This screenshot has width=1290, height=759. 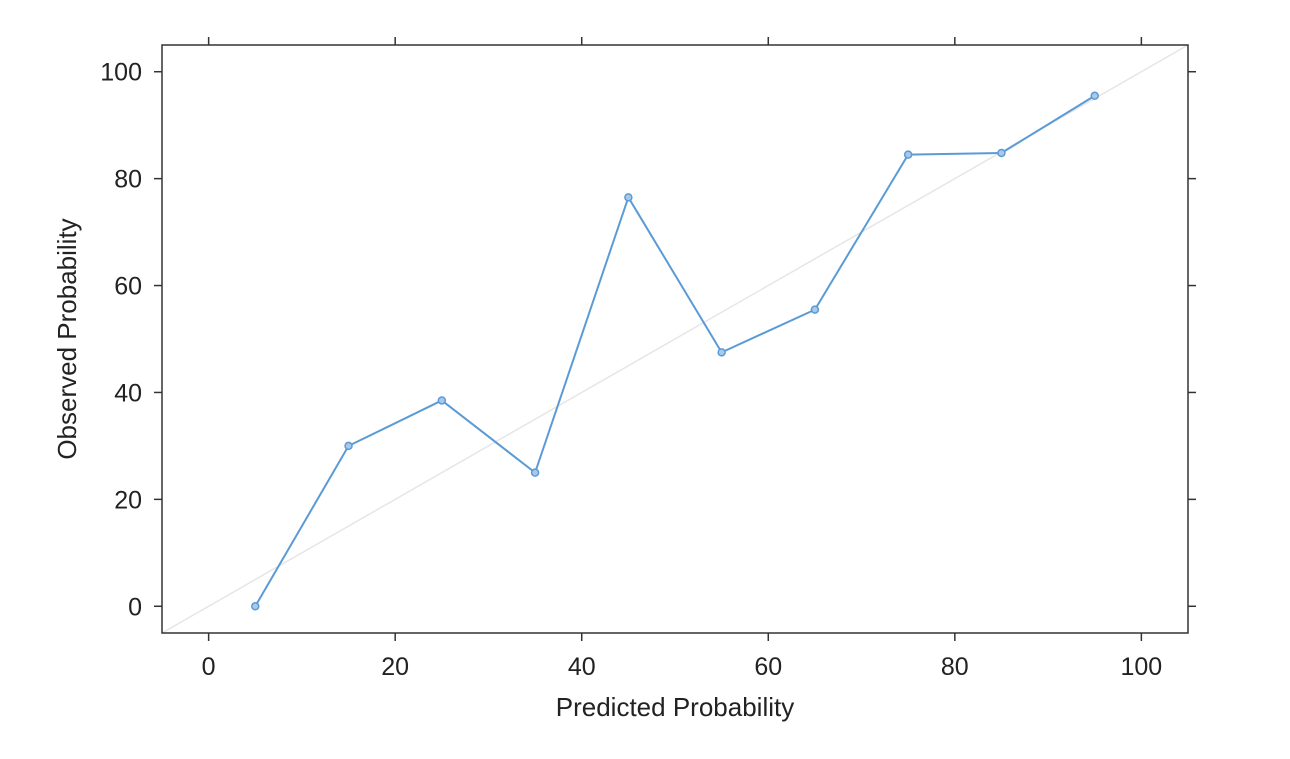 What do you see at coordinates (128, 287) in the screenshot?
I see `y-tick-label: 60` at bounding box center [128, 287].